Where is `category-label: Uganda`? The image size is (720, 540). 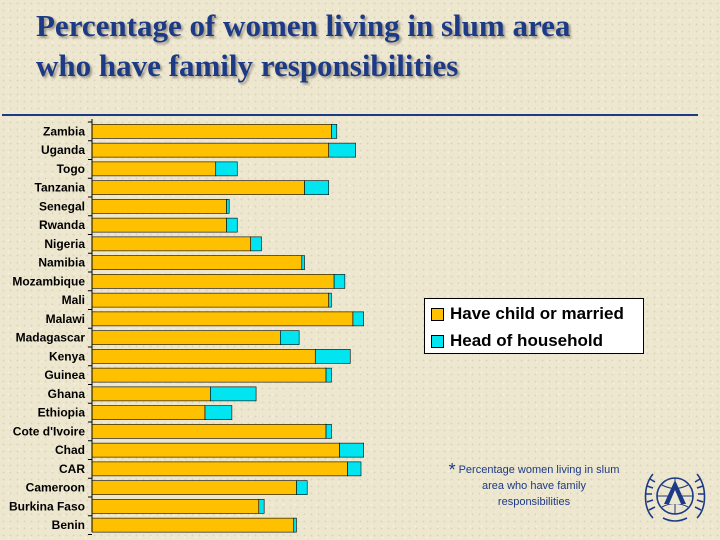 category-label: Uganda is located at coordinates (63, 150).